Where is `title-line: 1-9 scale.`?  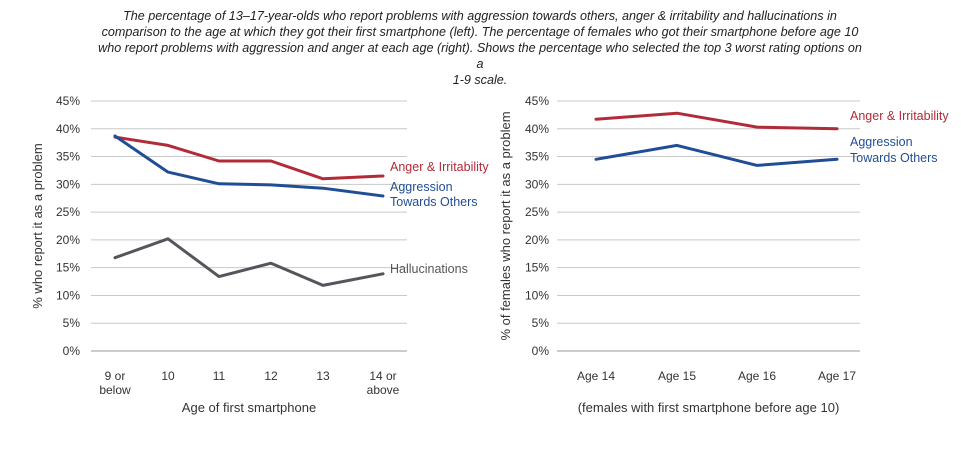
title-line: 1-9 scale. is located at coordinates (480, 80).